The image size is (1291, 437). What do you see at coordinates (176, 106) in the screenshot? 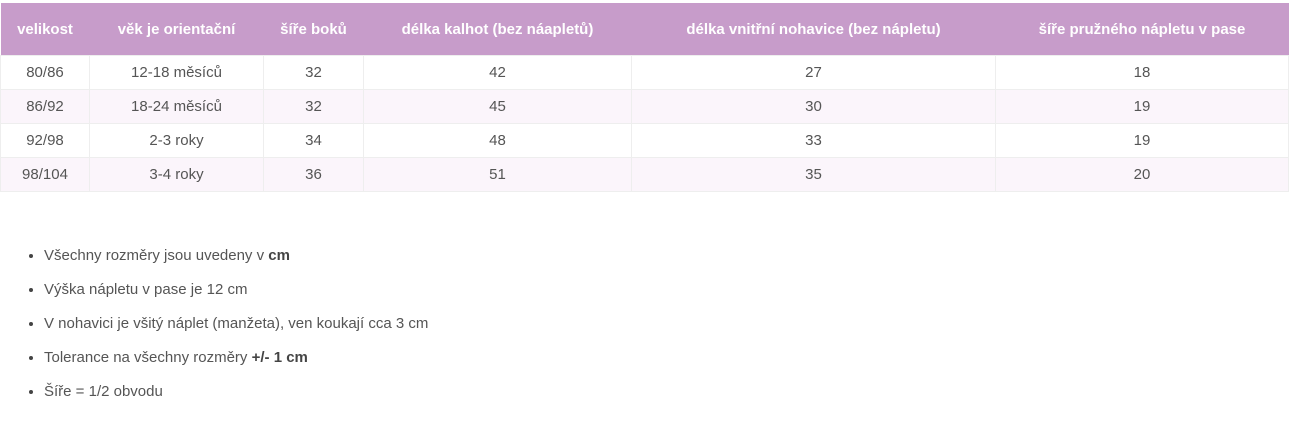
I see `table-cell: 18-24 měsíců` at bounding box center [176, 106].